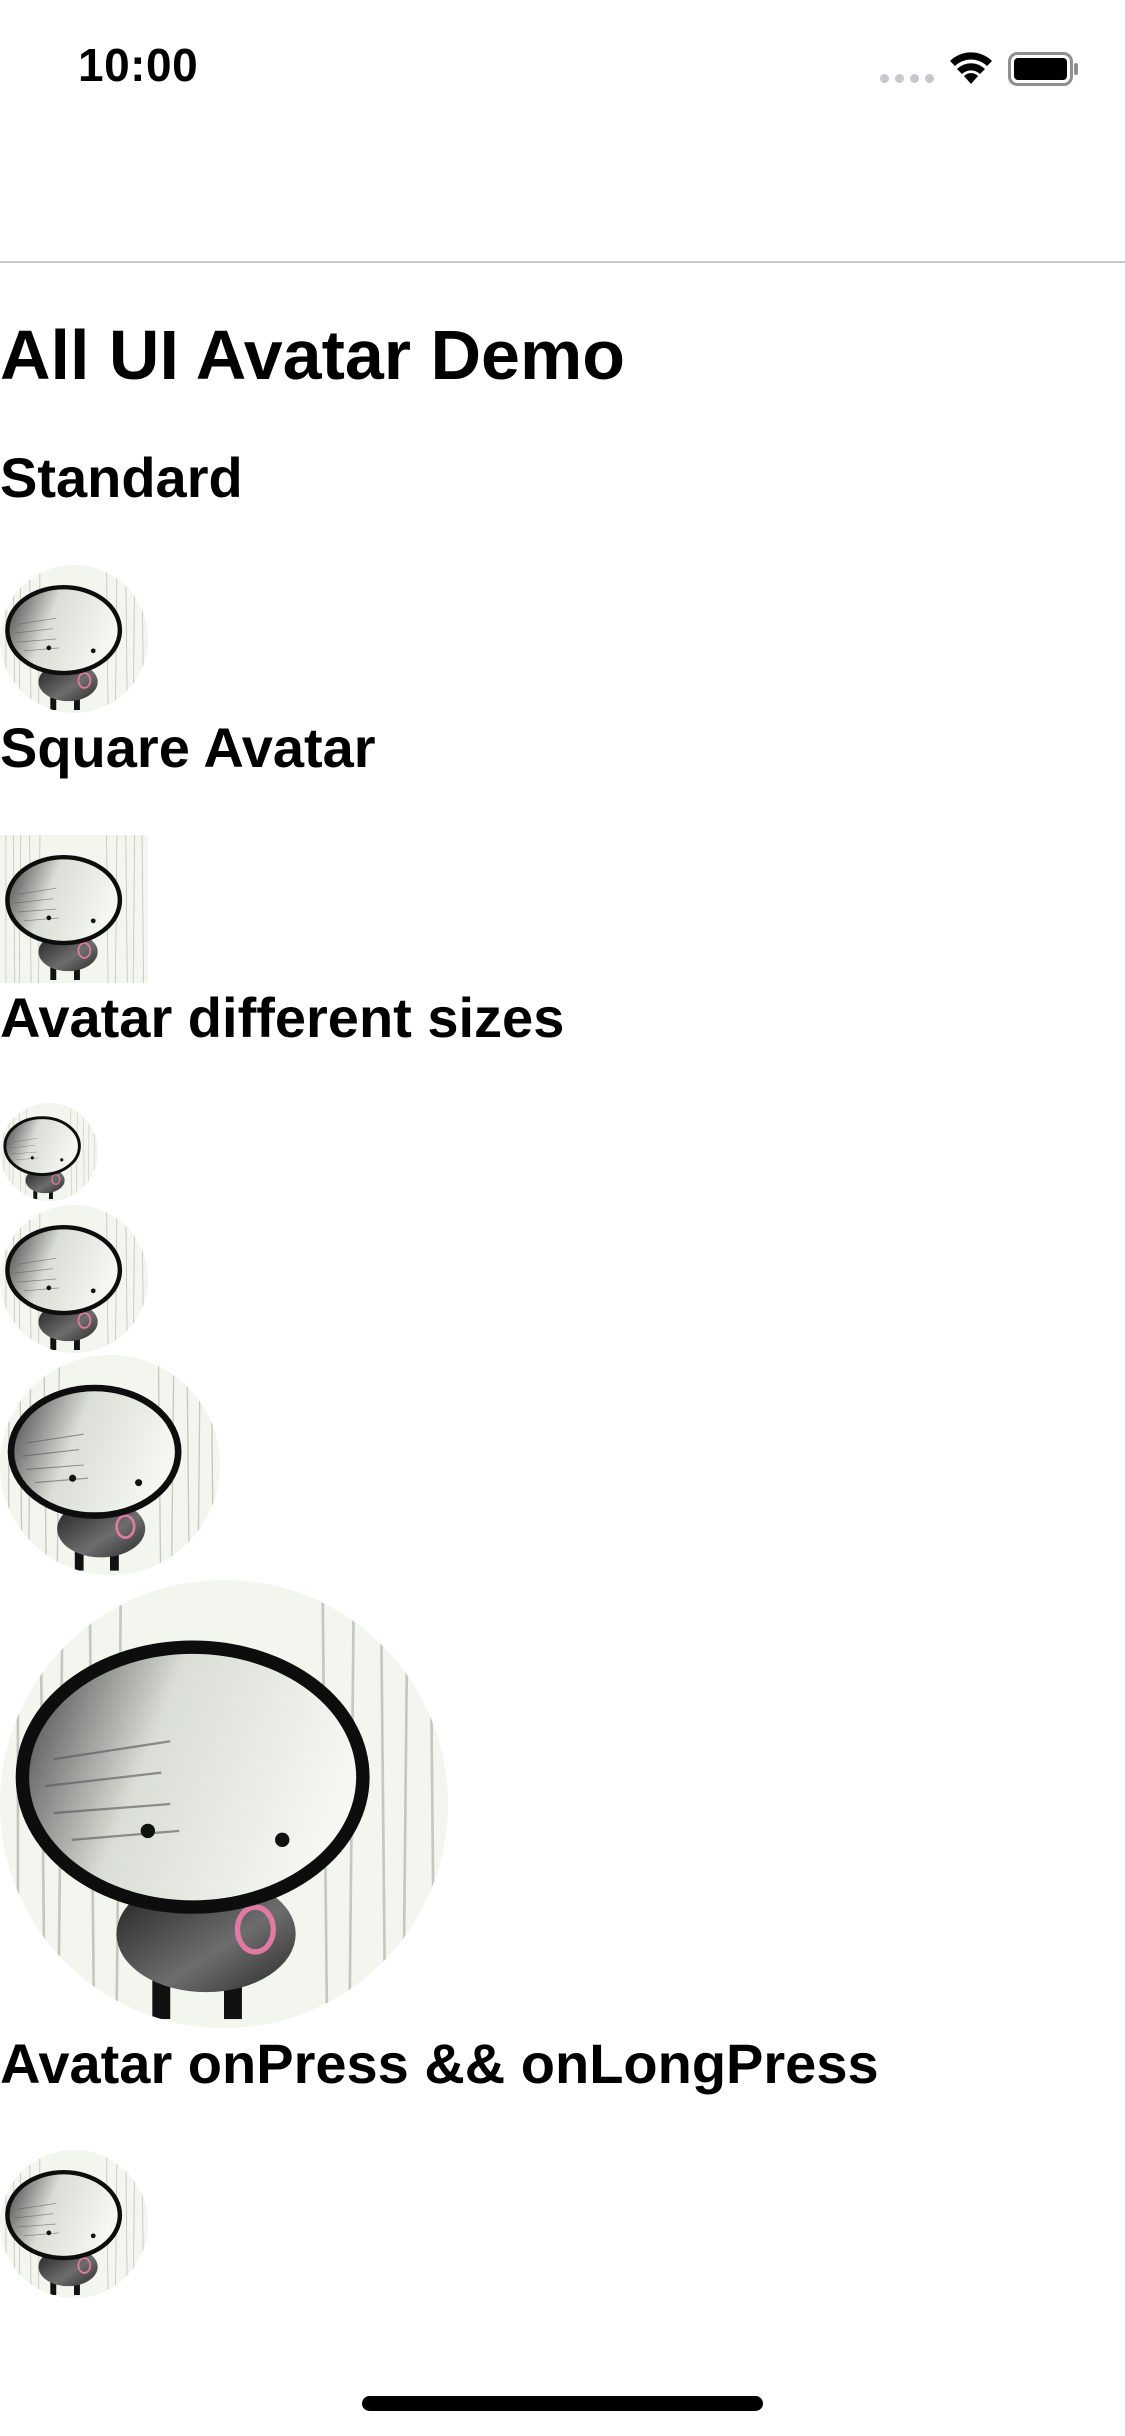 The image size is (1125, 2436). What do you see at coordinates (971, 68) in the screenshot?
I see `wifi-icon` at bounding box center [971, 68].